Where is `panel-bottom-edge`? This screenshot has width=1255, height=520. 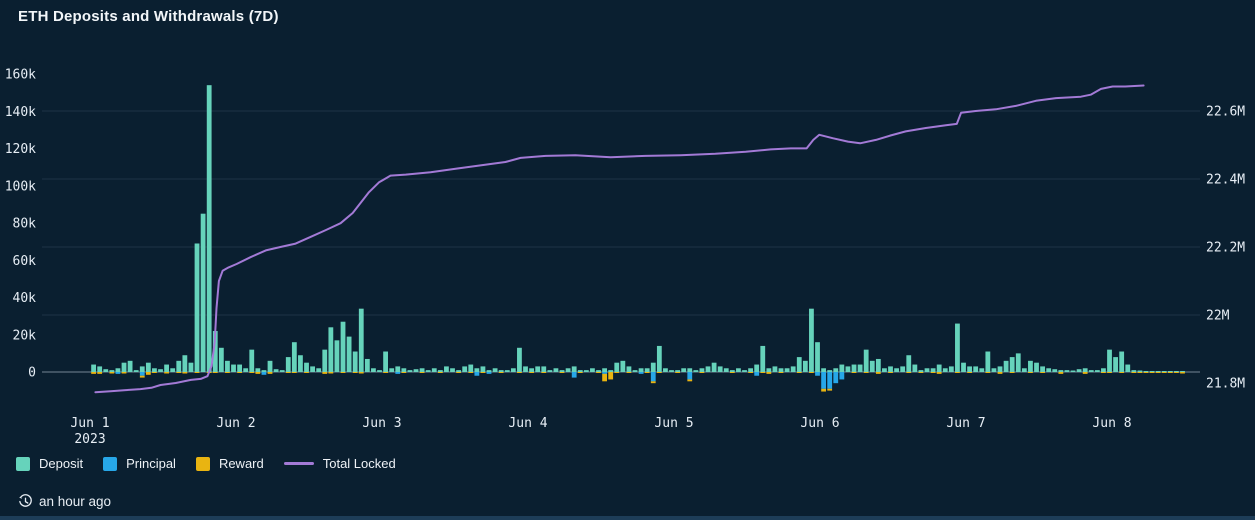
panel-bottom-edge is located at coordinates (627, 518).